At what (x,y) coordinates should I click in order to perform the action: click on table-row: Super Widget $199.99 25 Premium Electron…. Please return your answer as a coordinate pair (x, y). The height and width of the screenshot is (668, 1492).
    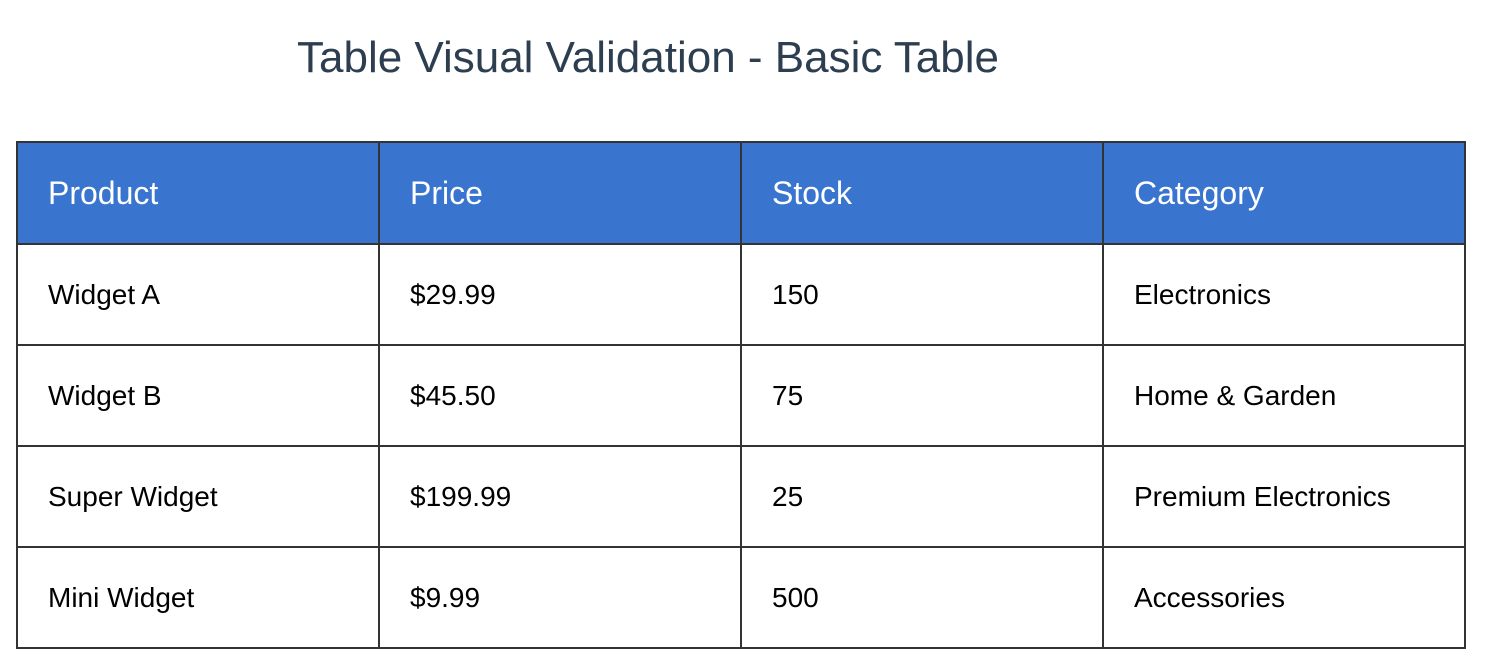
    Looking at the image, I should click on (741, 496).